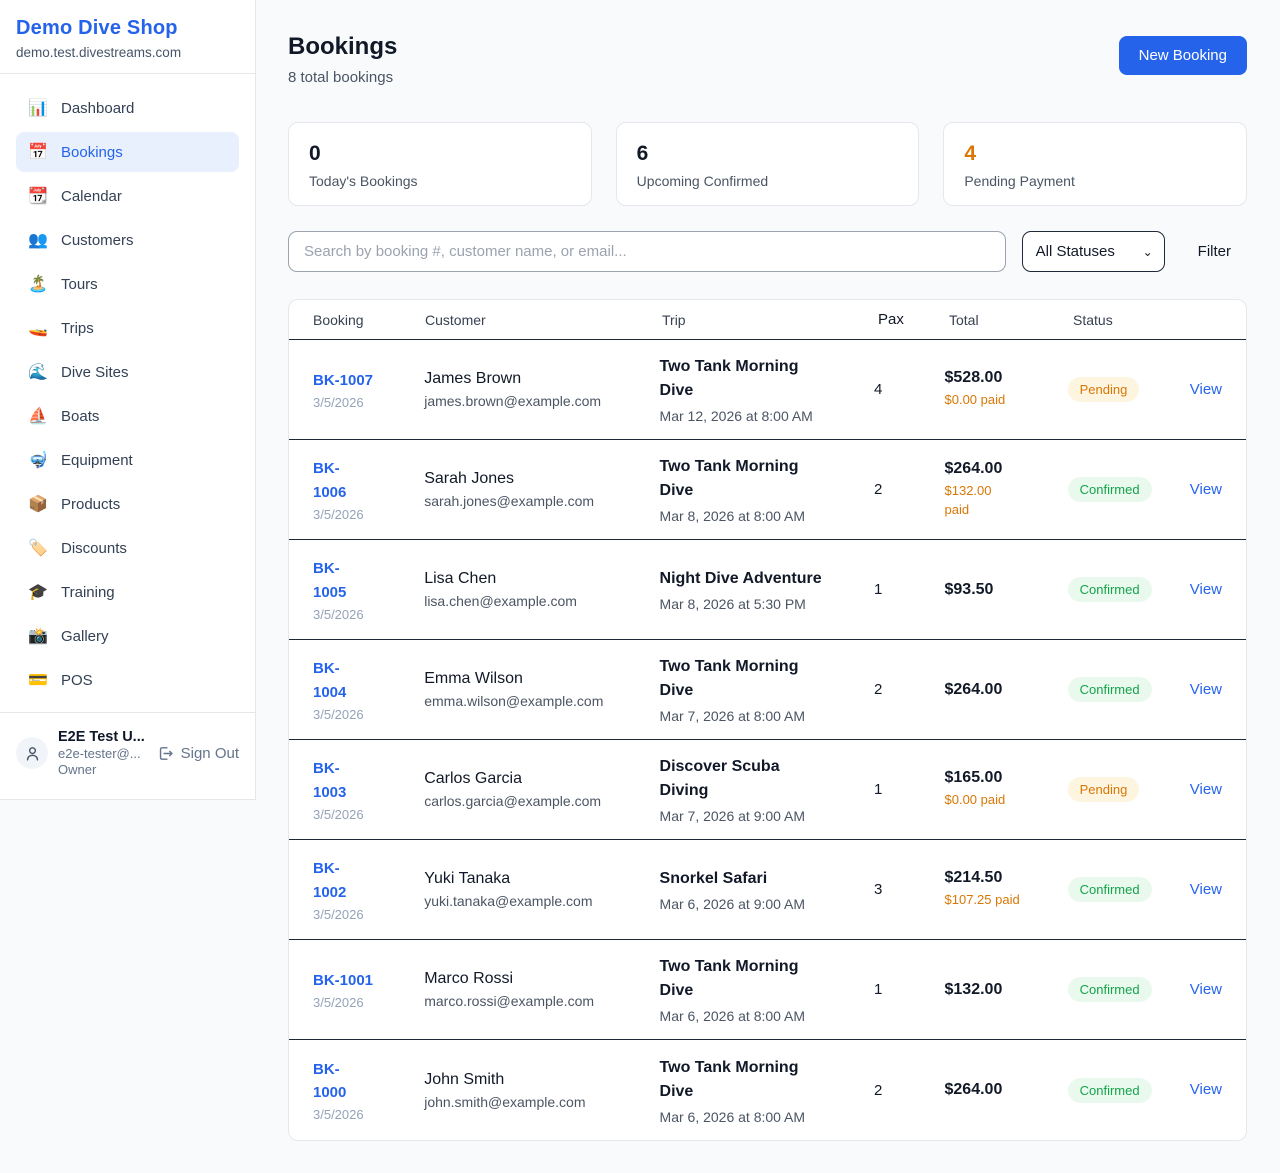 This screenshot has height=1173, width=1280. Describe the element at coordinates (38, 460) in the screenshot. I see `equipment-icon: 🤿` at that location.